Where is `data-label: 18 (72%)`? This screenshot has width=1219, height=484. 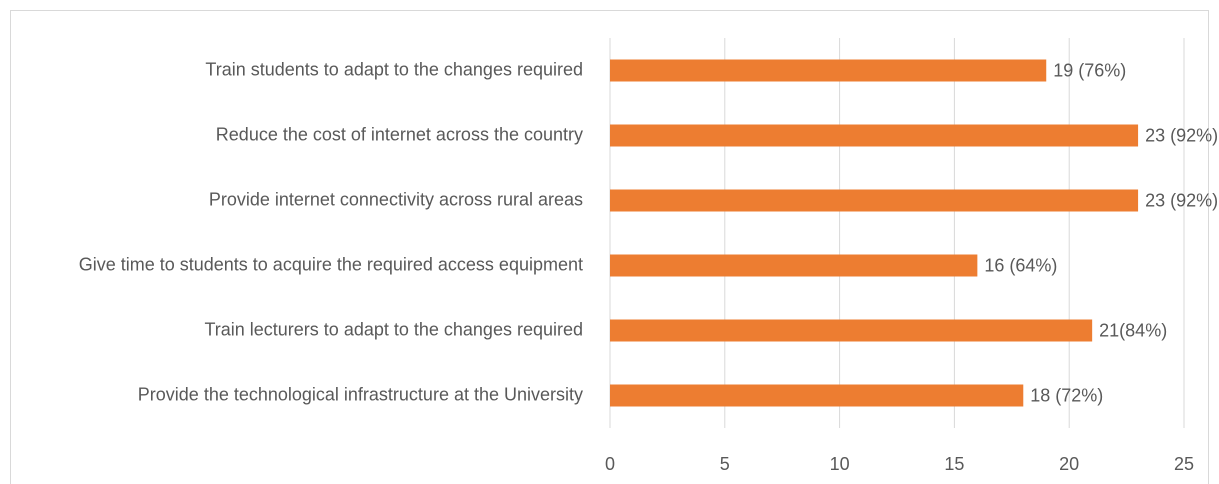
data-label: 18 (72%) is located at coordinates (1066, 395).